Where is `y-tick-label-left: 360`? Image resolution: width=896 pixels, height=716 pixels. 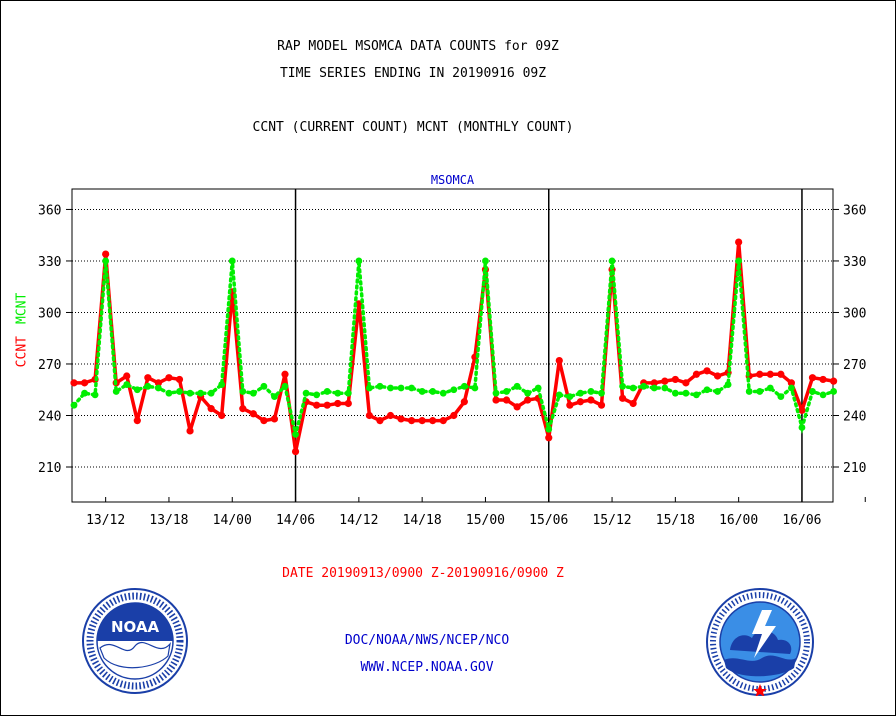
y-tick-label-left: 360 is located at coordinates (49, 210).